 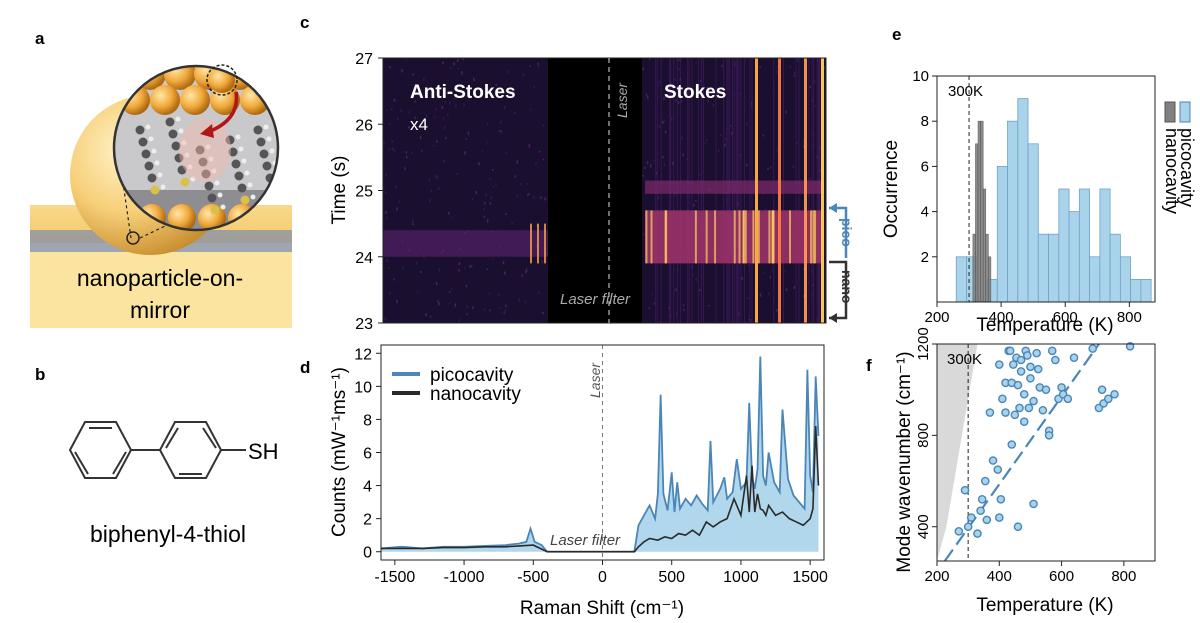 What do you see at coordinates (585, 540) in the screenshot?
I see `spectrum-laser-filter-label: Laser filter` at bounding box center [585, 540].